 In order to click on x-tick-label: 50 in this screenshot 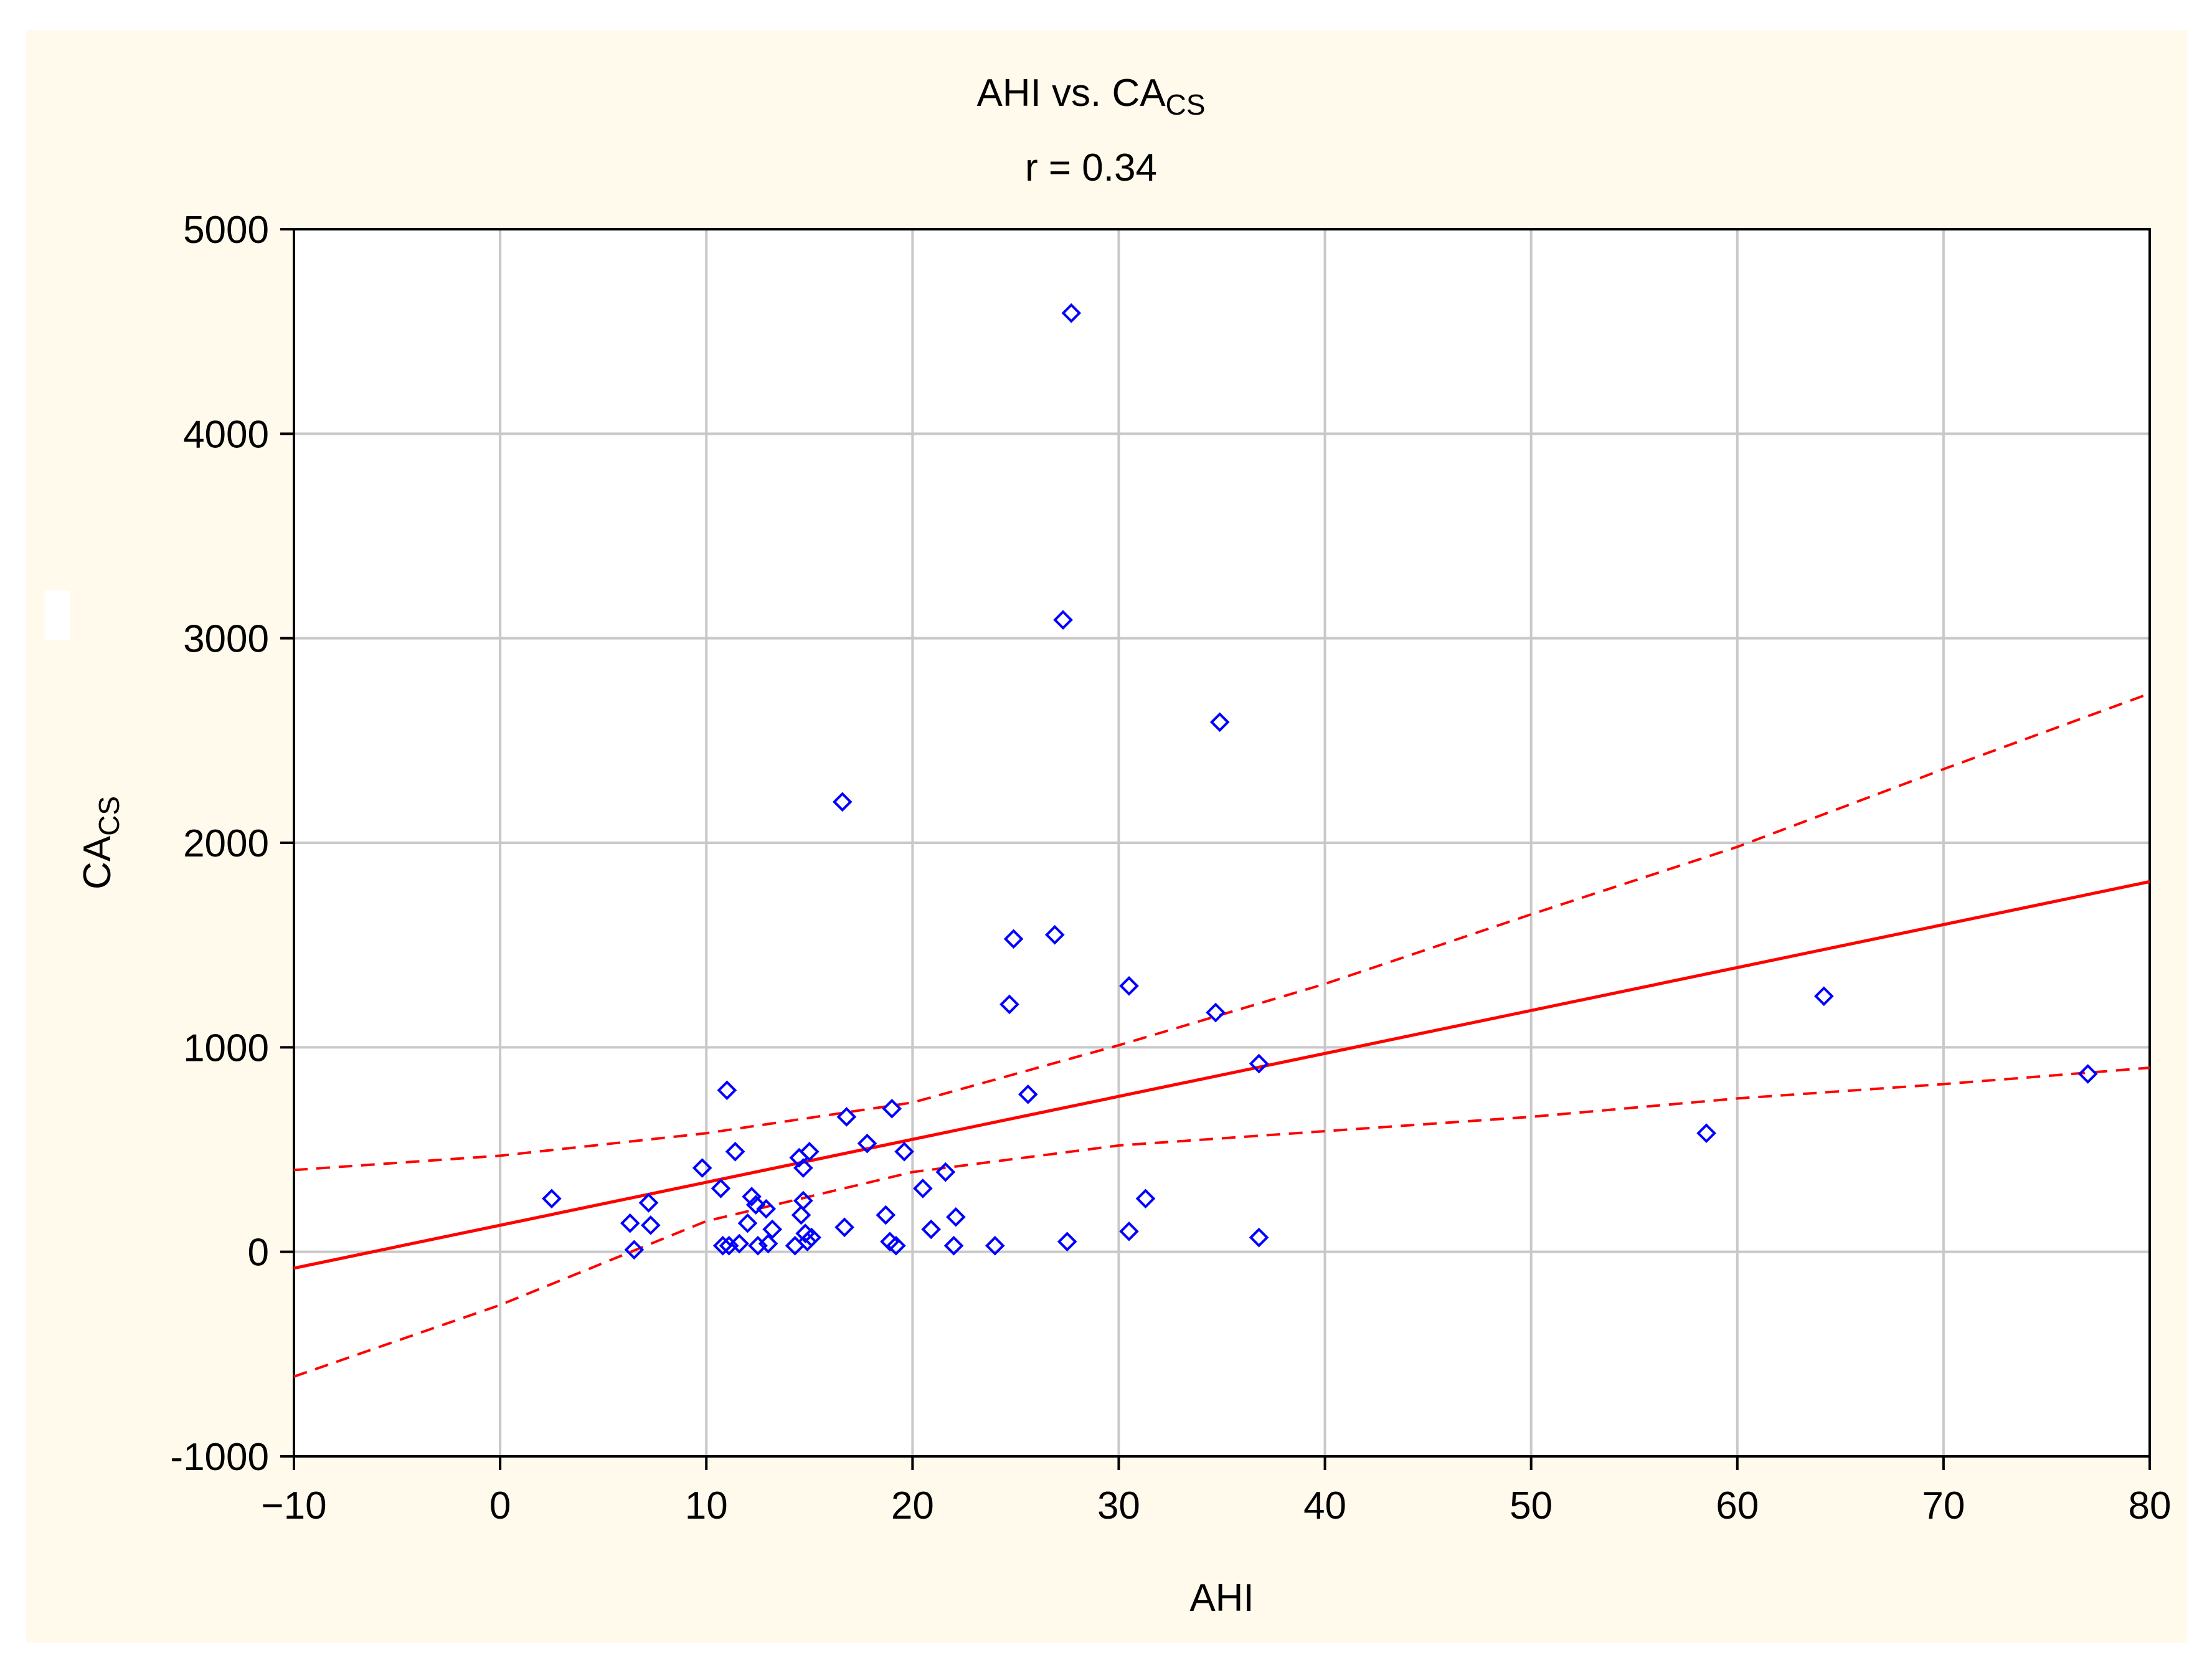, I will do `click(1531, 1505)`.